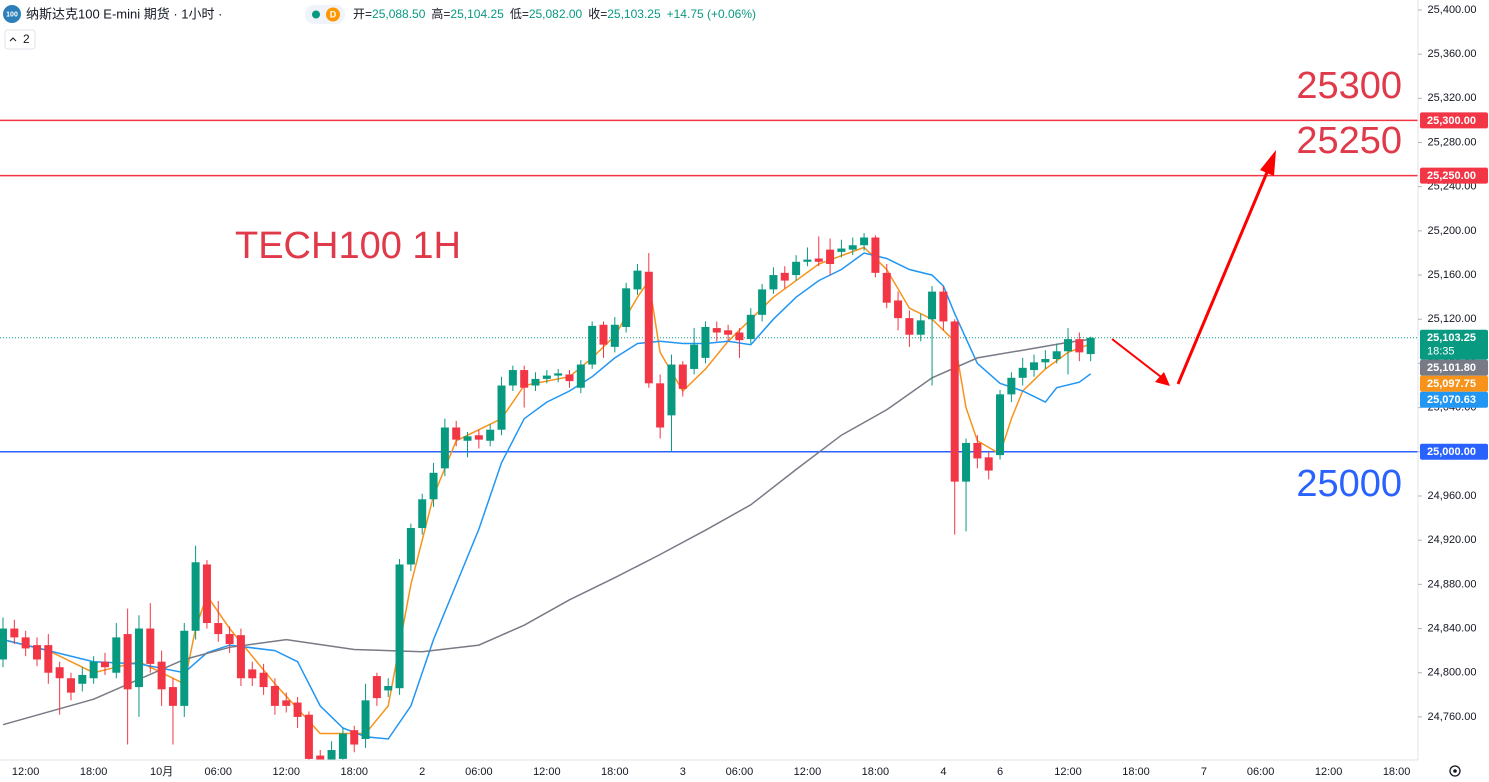 The height and width of the screenshot is (782, 1489). I want to click on countdown: 18:35, so click(1441, 352).